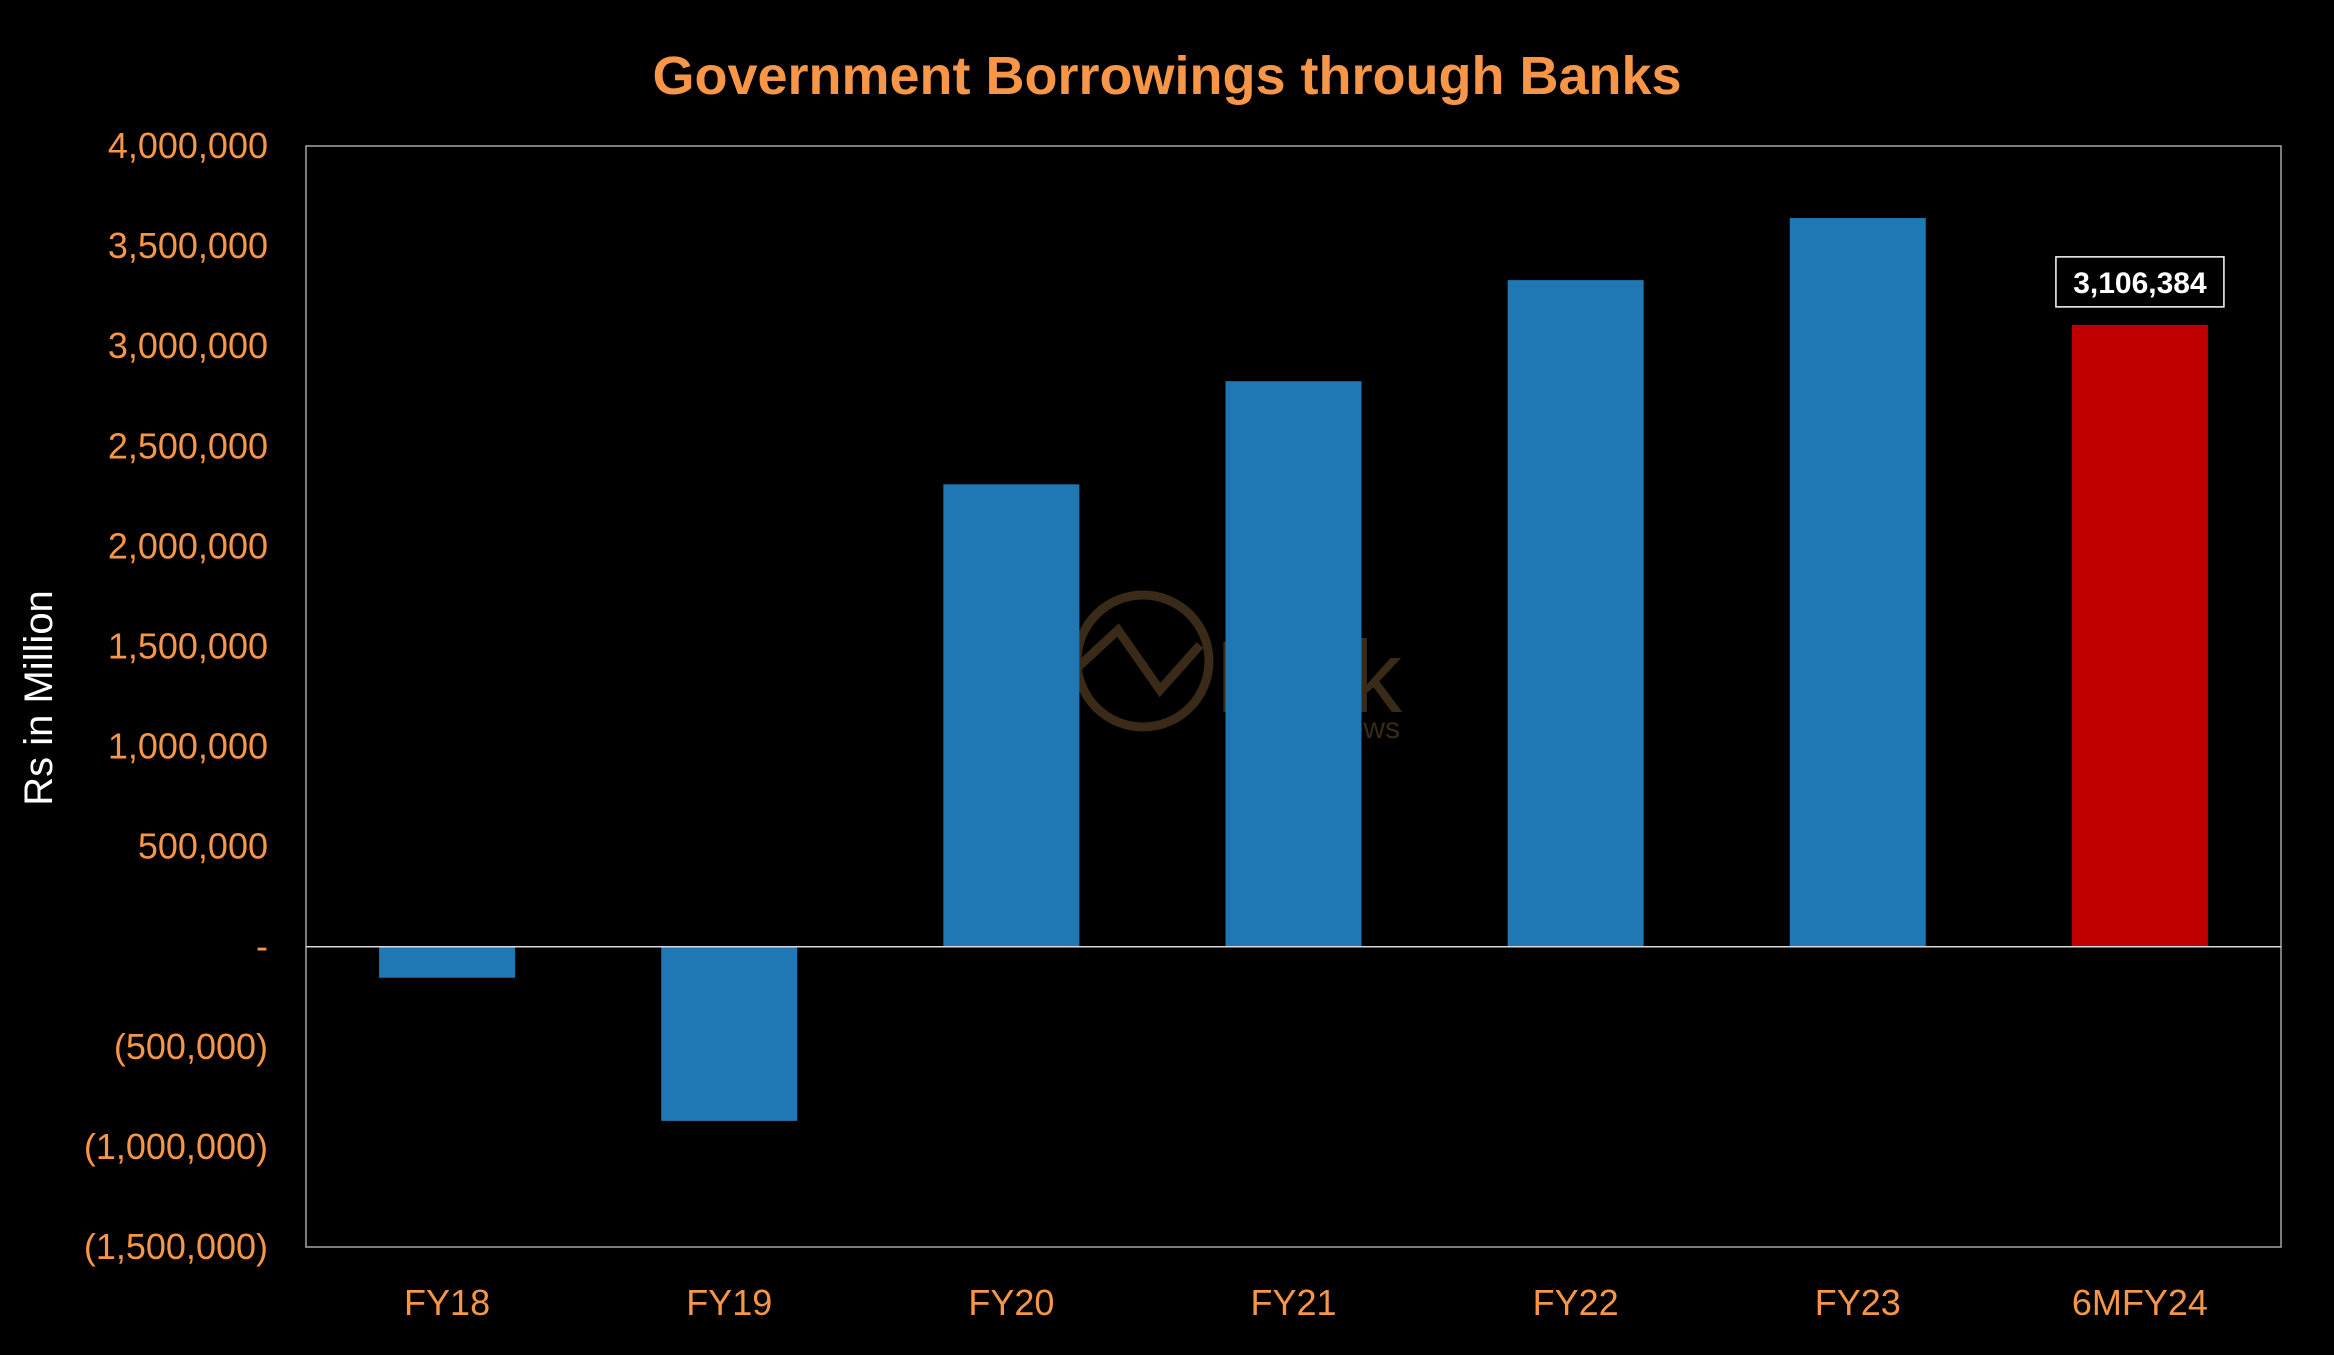 The width and height of the screenshot is (2334, 1355). I want to click on x-tick-label: FY18, so click(447, 1302).